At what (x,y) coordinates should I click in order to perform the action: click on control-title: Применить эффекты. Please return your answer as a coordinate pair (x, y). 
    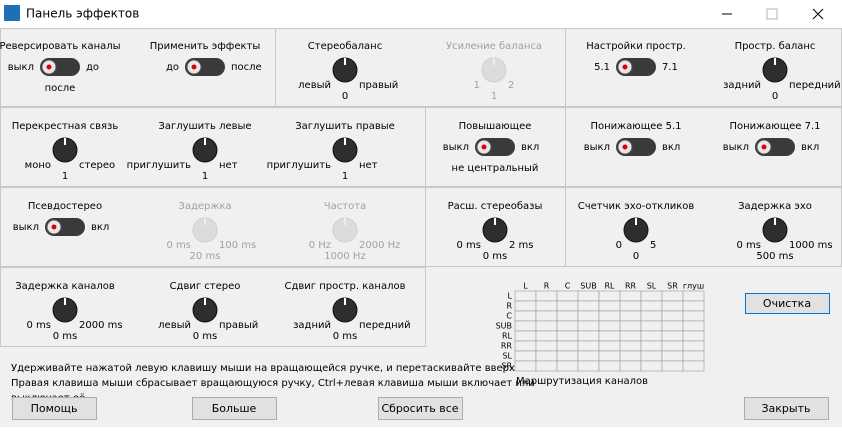
    Looking at the image, I should click on (205, 46).